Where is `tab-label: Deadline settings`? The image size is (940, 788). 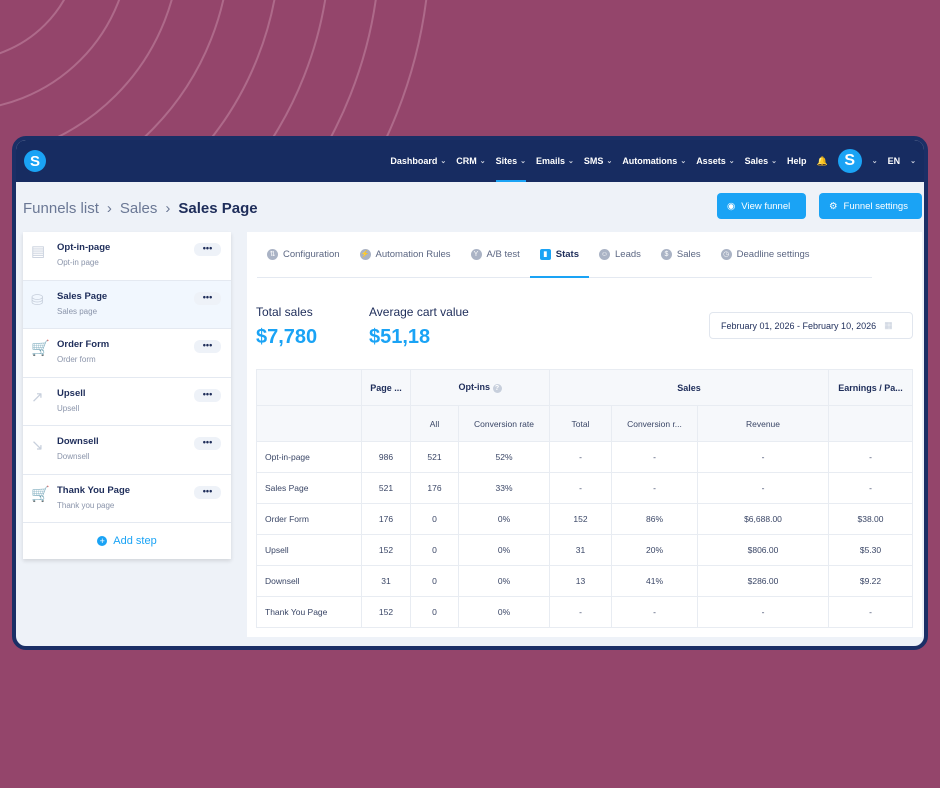 tab-label: Deadline settings is located at coordinates (773, 254).